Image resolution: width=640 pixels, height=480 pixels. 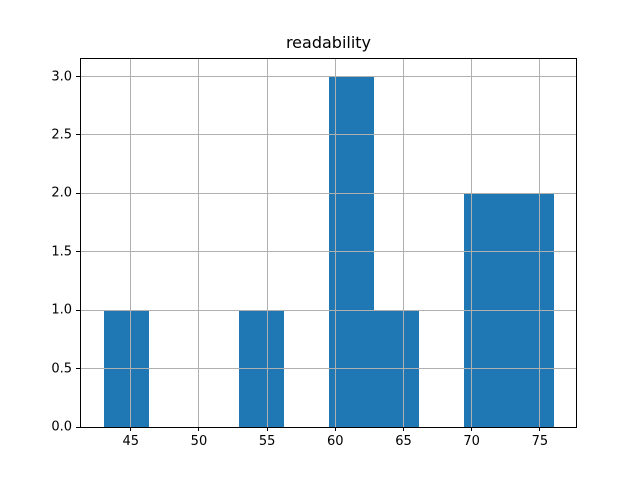 I want to click on x-tick-label: 55, so click(x=267, y=441).